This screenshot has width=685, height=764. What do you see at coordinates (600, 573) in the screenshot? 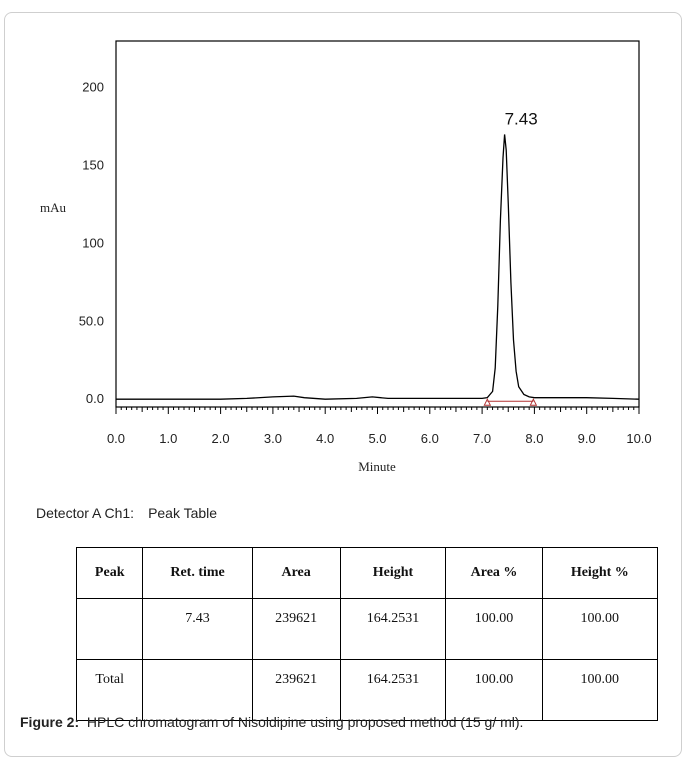
I see `col-height-pct: Height %` at bounding box center [600, 573].